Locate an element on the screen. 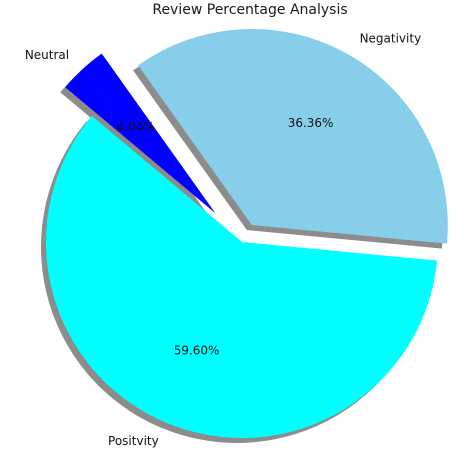 The image size is (464, 464). percent-label-positvity: 59.60% is located at coordinates (197, 350).